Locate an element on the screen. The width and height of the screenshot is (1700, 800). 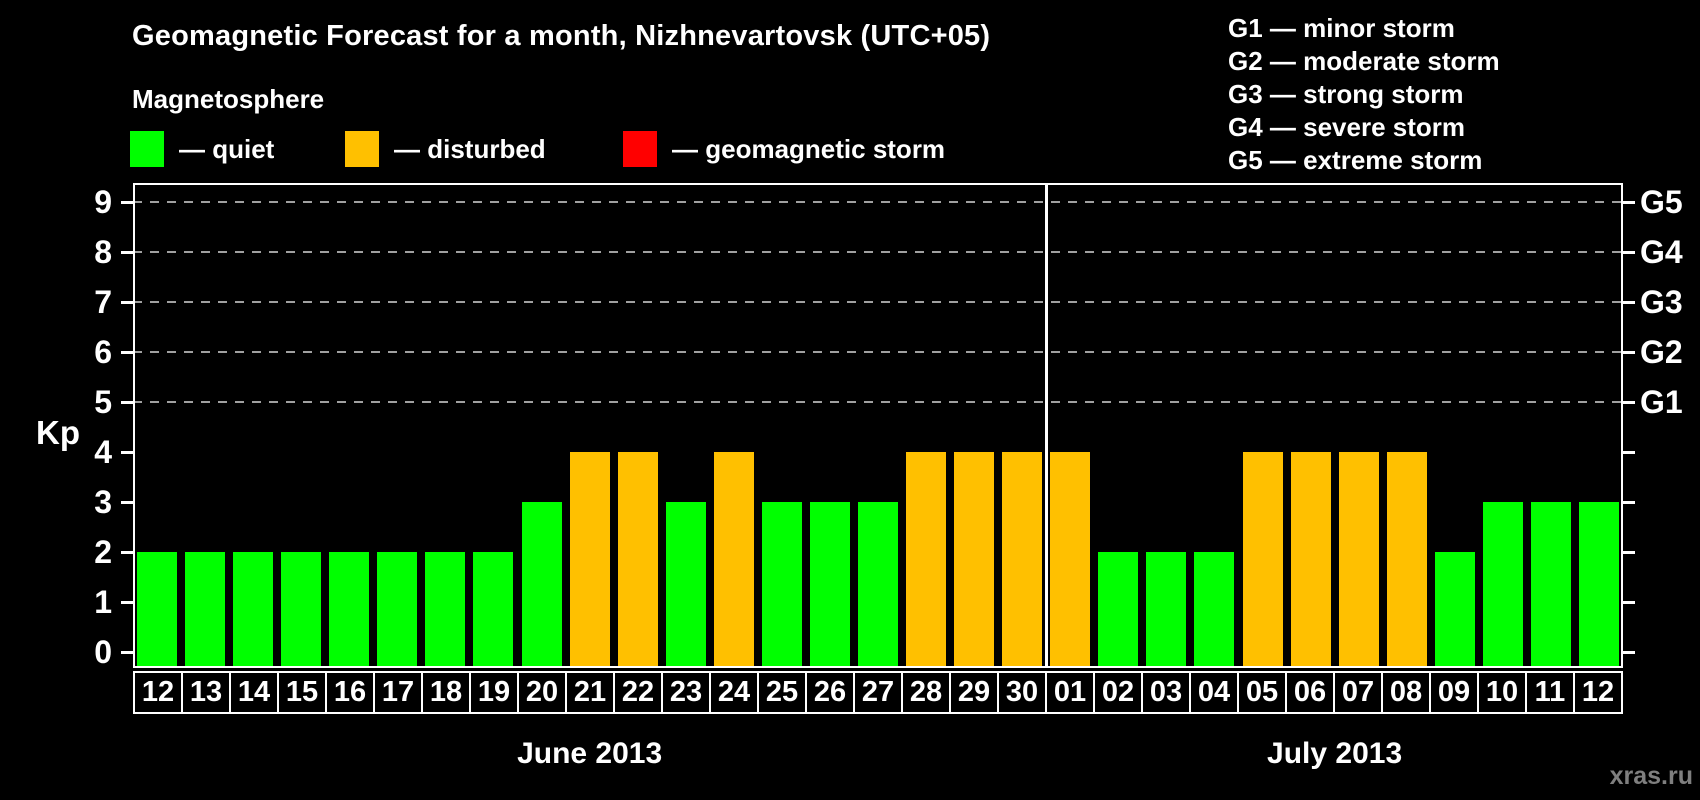
g-scale-line: G4 — severe storm is located at coordinates (1347, 127).